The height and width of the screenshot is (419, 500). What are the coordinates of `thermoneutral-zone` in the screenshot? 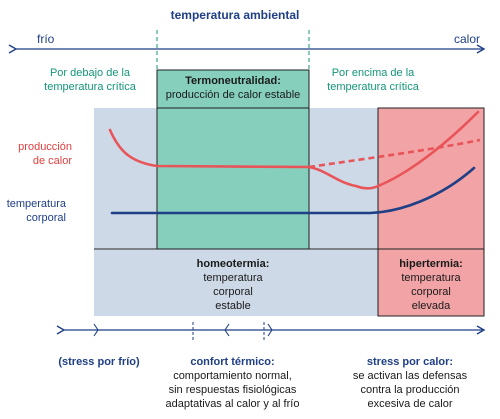 It's located at (233, 159).